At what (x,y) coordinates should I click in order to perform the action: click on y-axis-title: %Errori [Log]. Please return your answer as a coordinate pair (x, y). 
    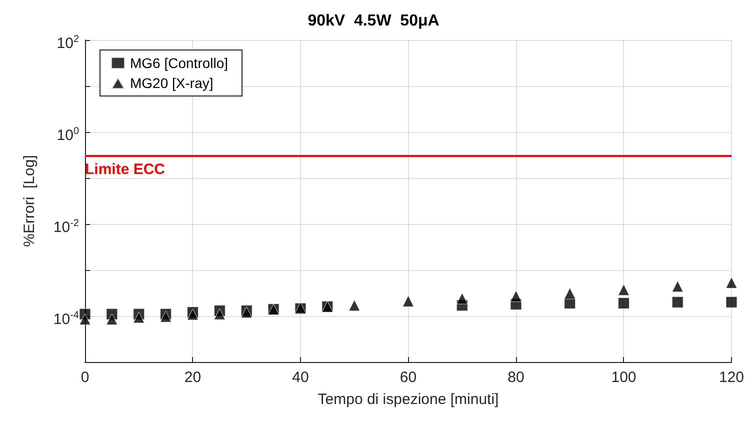
    Looking at the image, I should click on (29, 201).